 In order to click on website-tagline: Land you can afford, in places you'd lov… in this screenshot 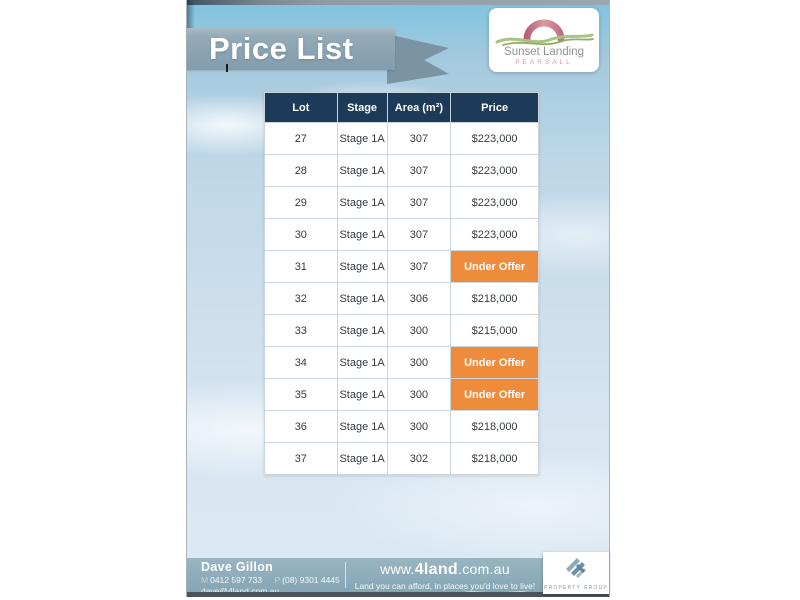, I will do `click(445, 586)`.